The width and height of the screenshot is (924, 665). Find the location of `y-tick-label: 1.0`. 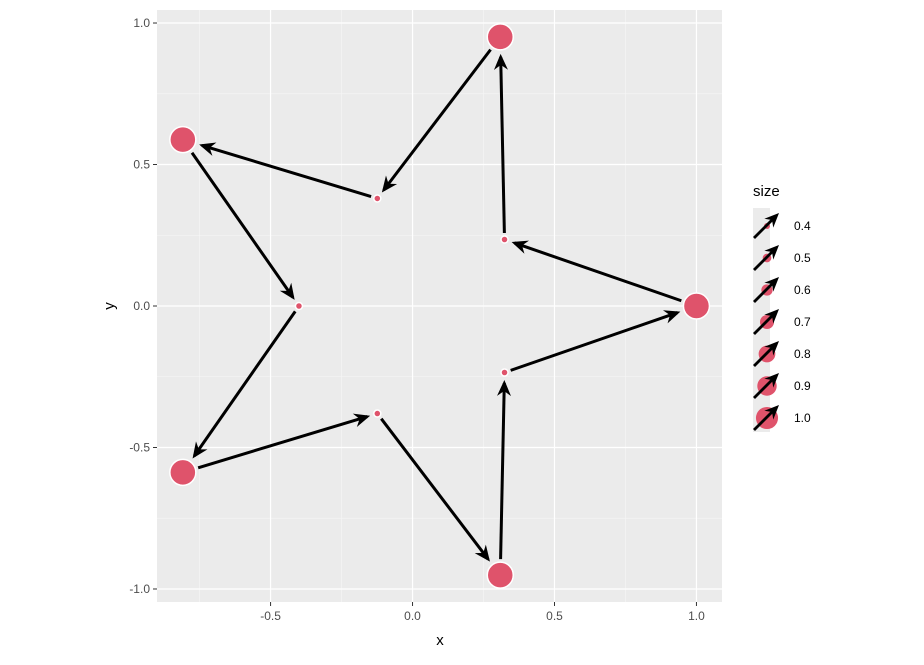

y-tick-label: 1.0 is located at coordinates (141, 23).